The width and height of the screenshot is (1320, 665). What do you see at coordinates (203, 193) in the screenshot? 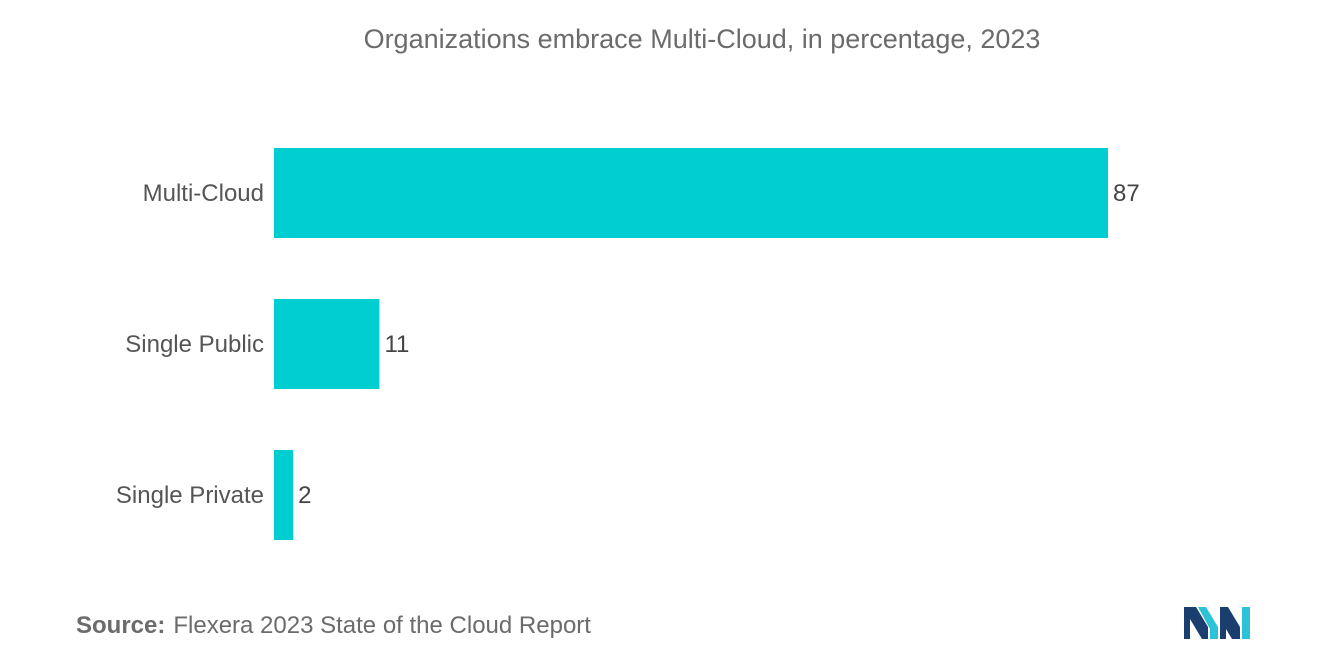
I see `category-label: Multi-Cloud` at bounding box center [203, 193].